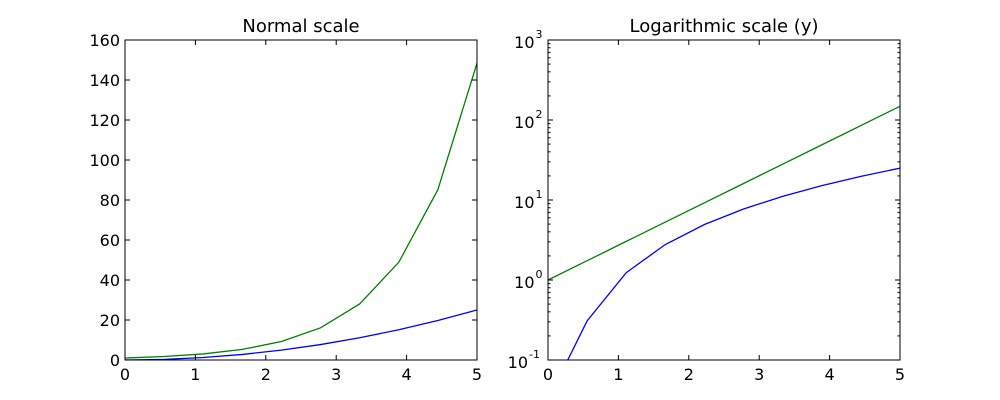  What do you see at coordinates (539, 34) in the screenshot?
I see `y-tick-label-exponent: 3` at bounding box center [539, 34].